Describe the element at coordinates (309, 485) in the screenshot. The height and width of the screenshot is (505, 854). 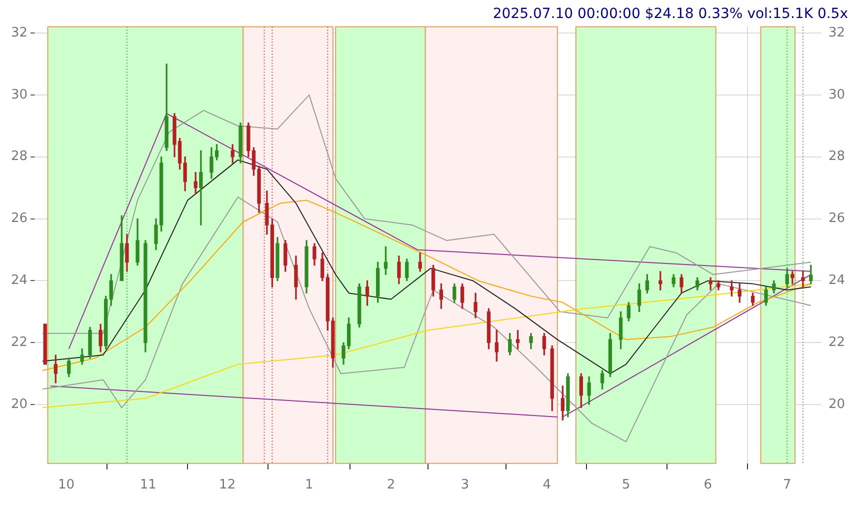
I see `x-tick-label: 1` at that location.